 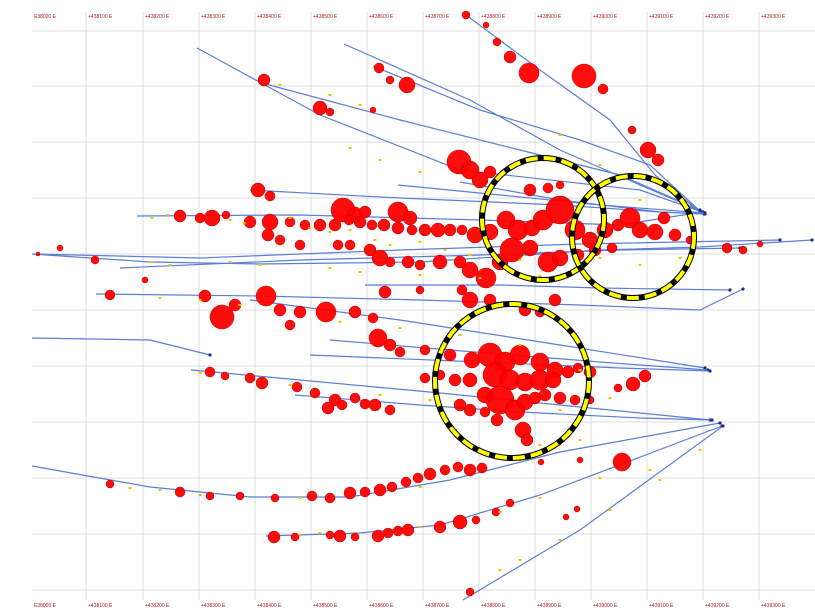 I want to click on easting-tick-label: +438500 E, so click(x=325, y=606).